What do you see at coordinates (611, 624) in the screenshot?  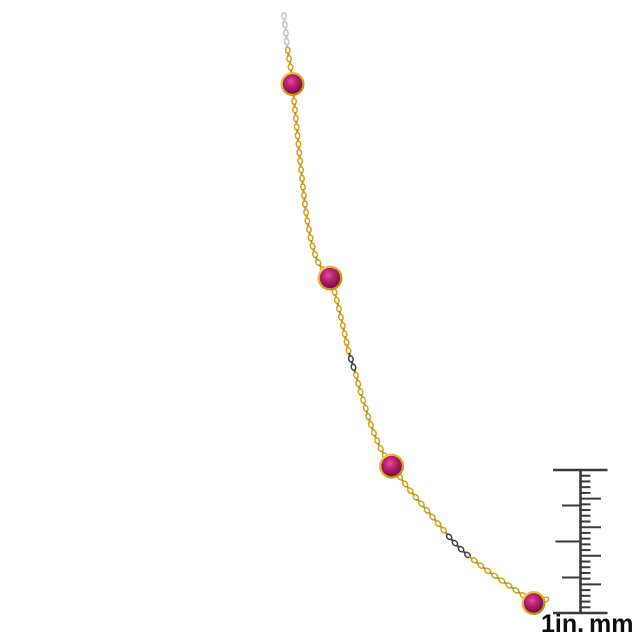 I see `ruler-mm-label: mm` at bounding box center [611, 624].